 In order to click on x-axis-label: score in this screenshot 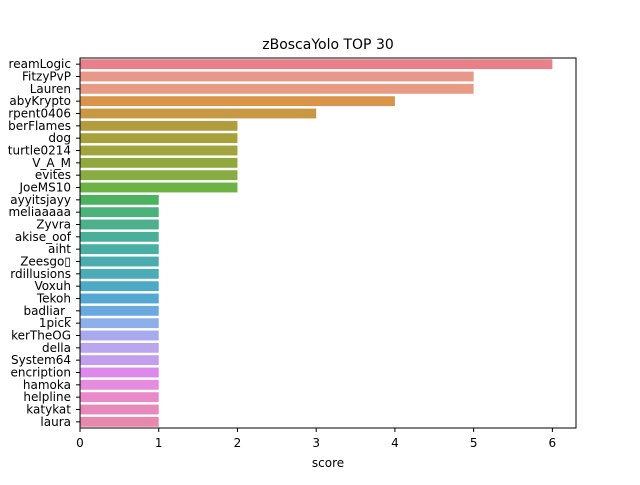, I will do `click(328, 463)`.